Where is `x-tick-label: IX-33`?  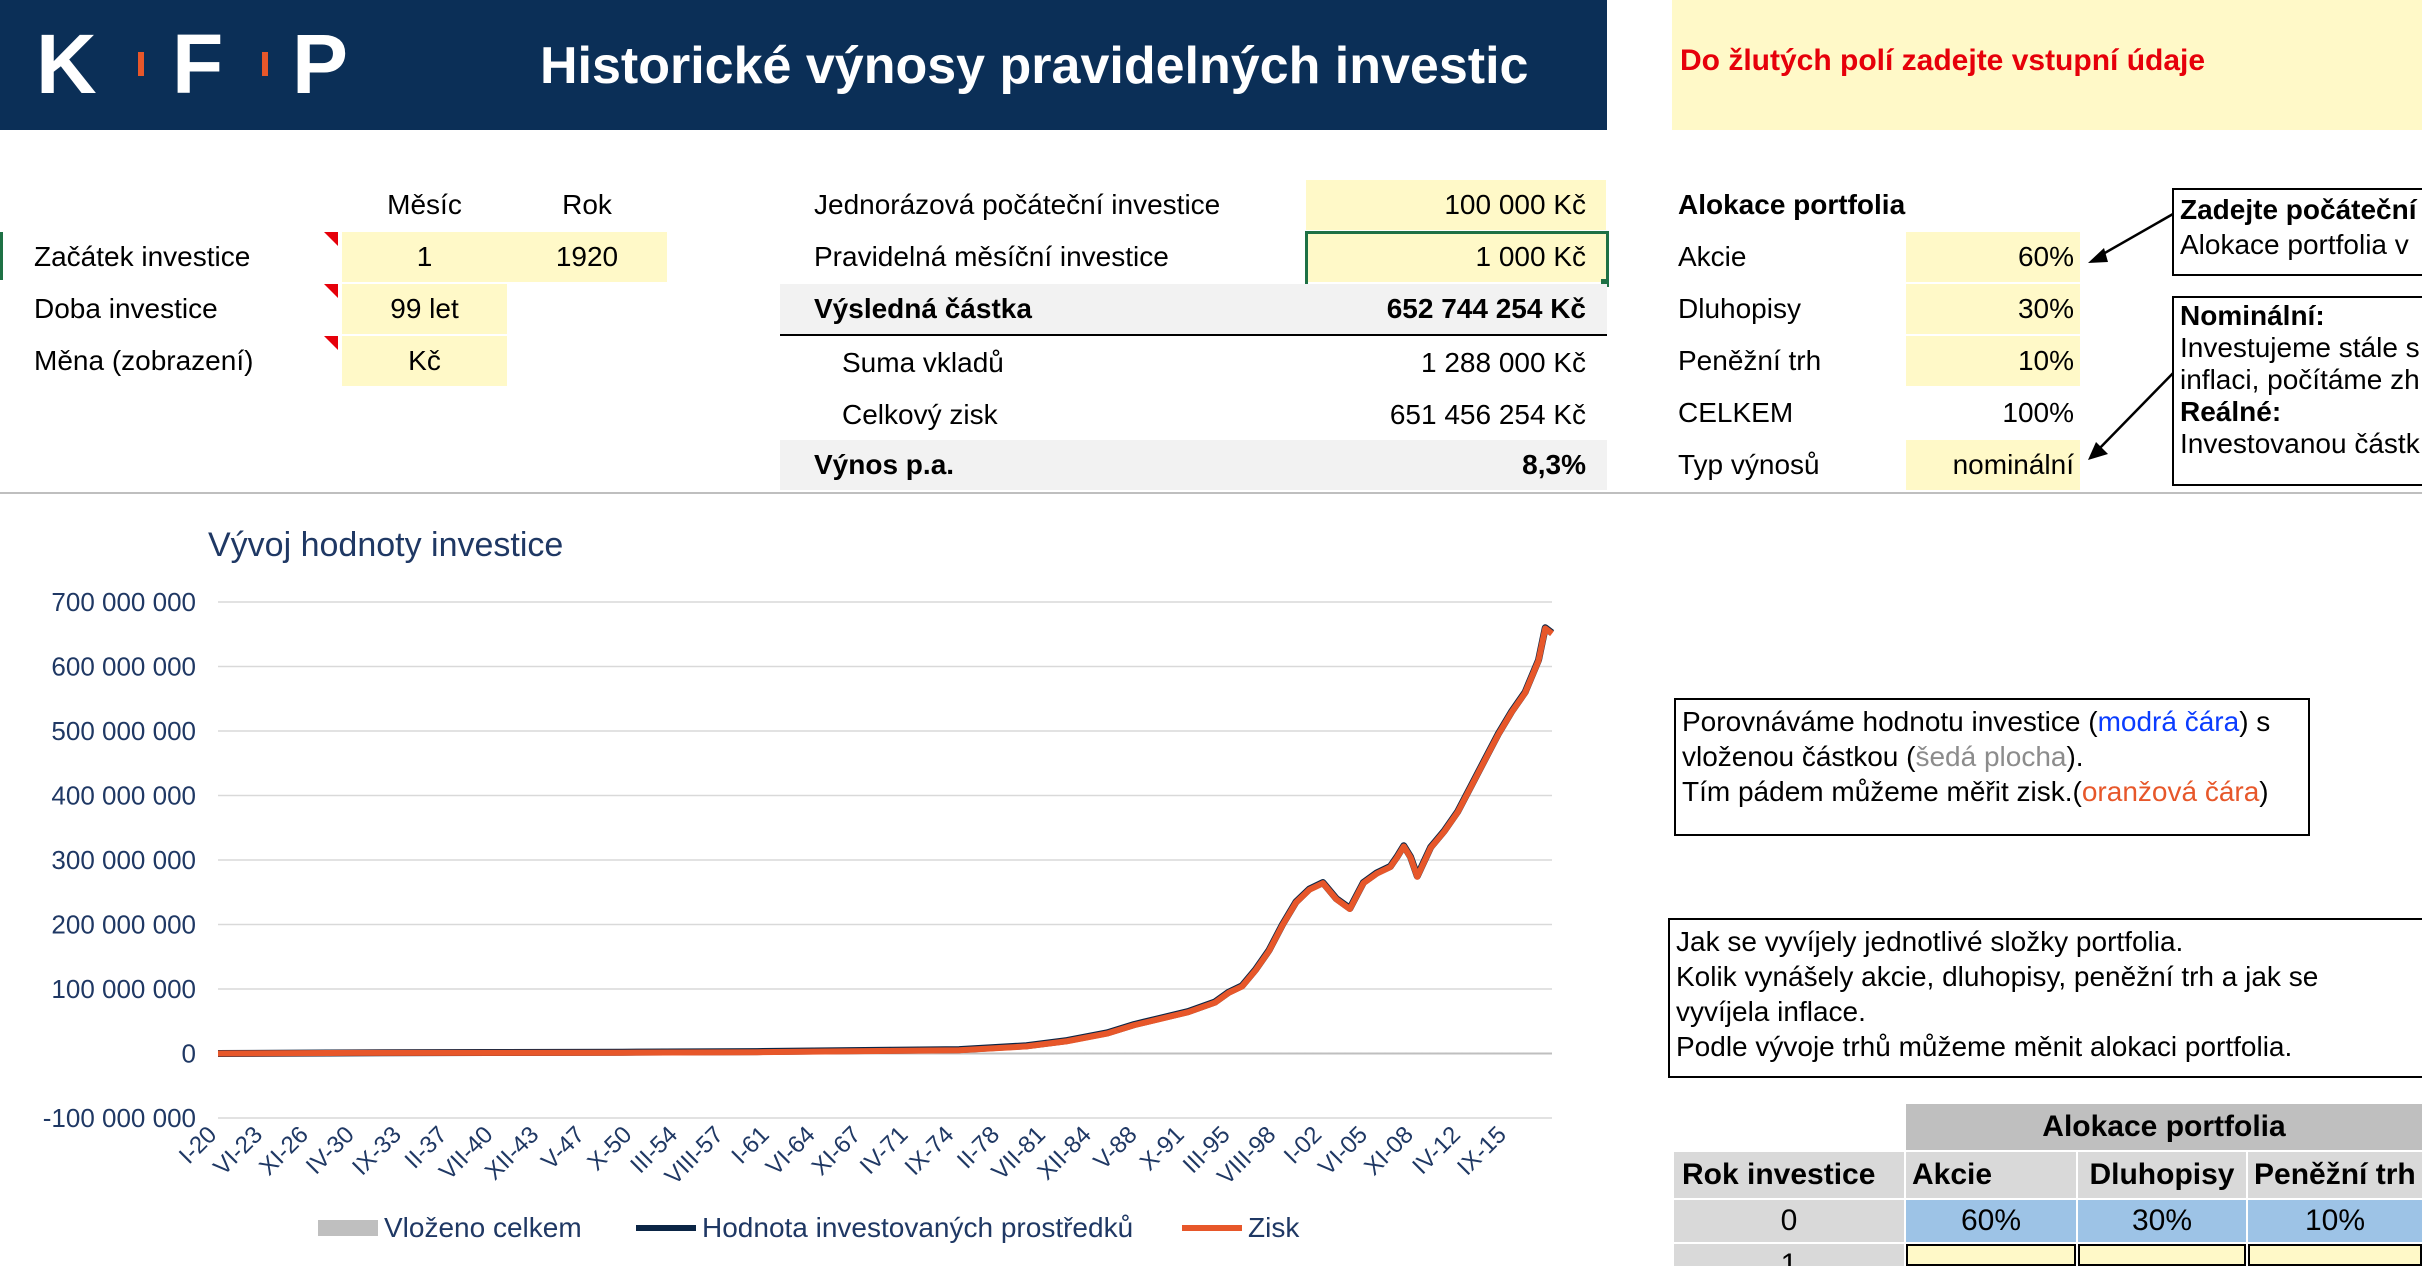 x-tick-label: IX-33 is located at coordinates (377, 1151).